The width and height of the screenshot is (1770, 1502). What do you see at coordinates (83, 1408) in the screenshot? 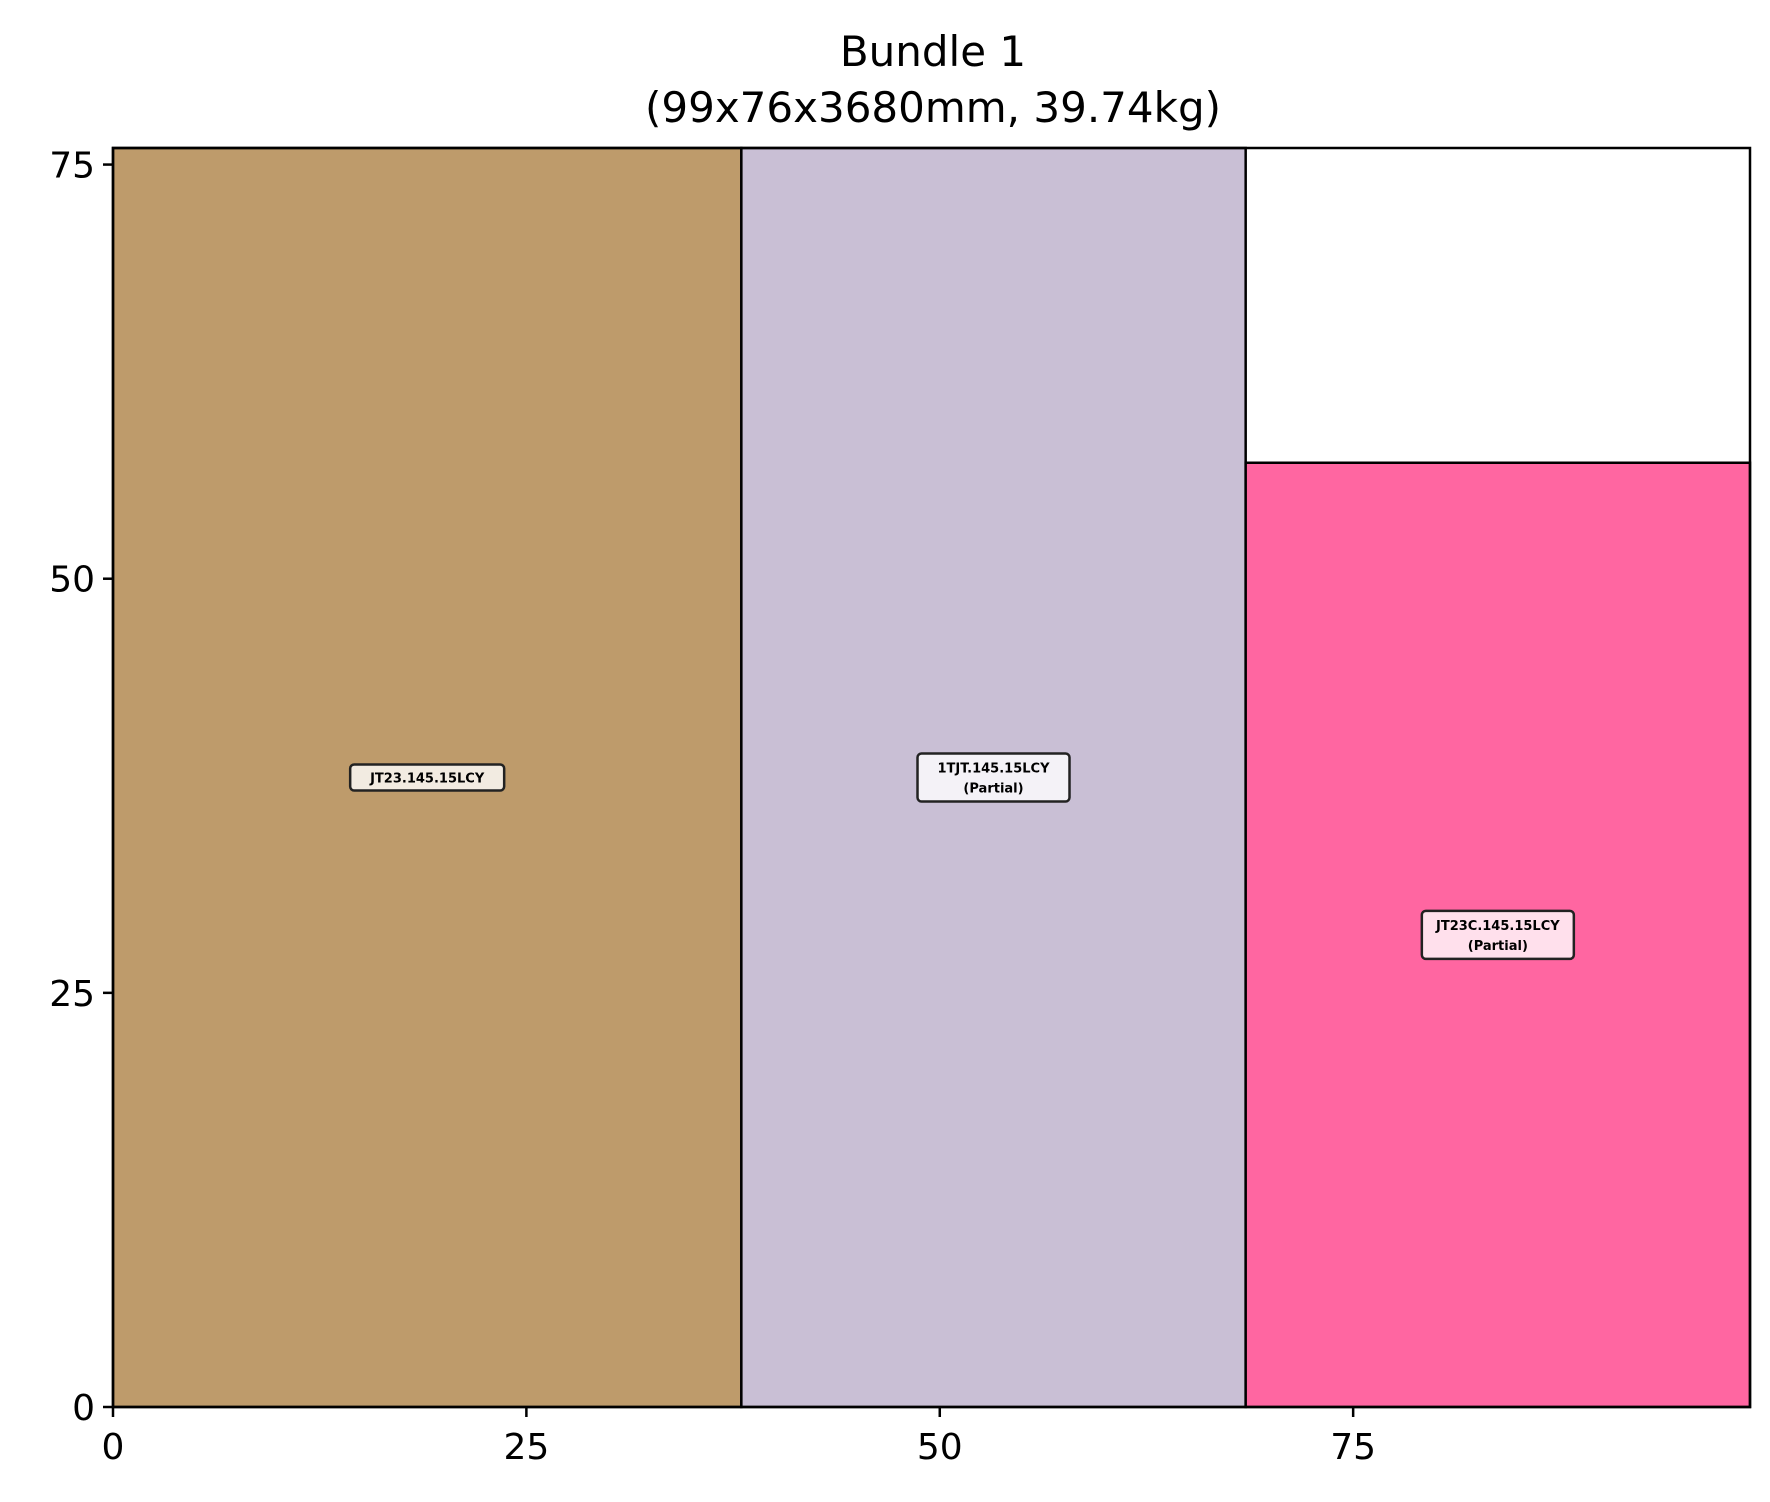
I see `y-tick-label: 0` at bounding box center [83, 1408].